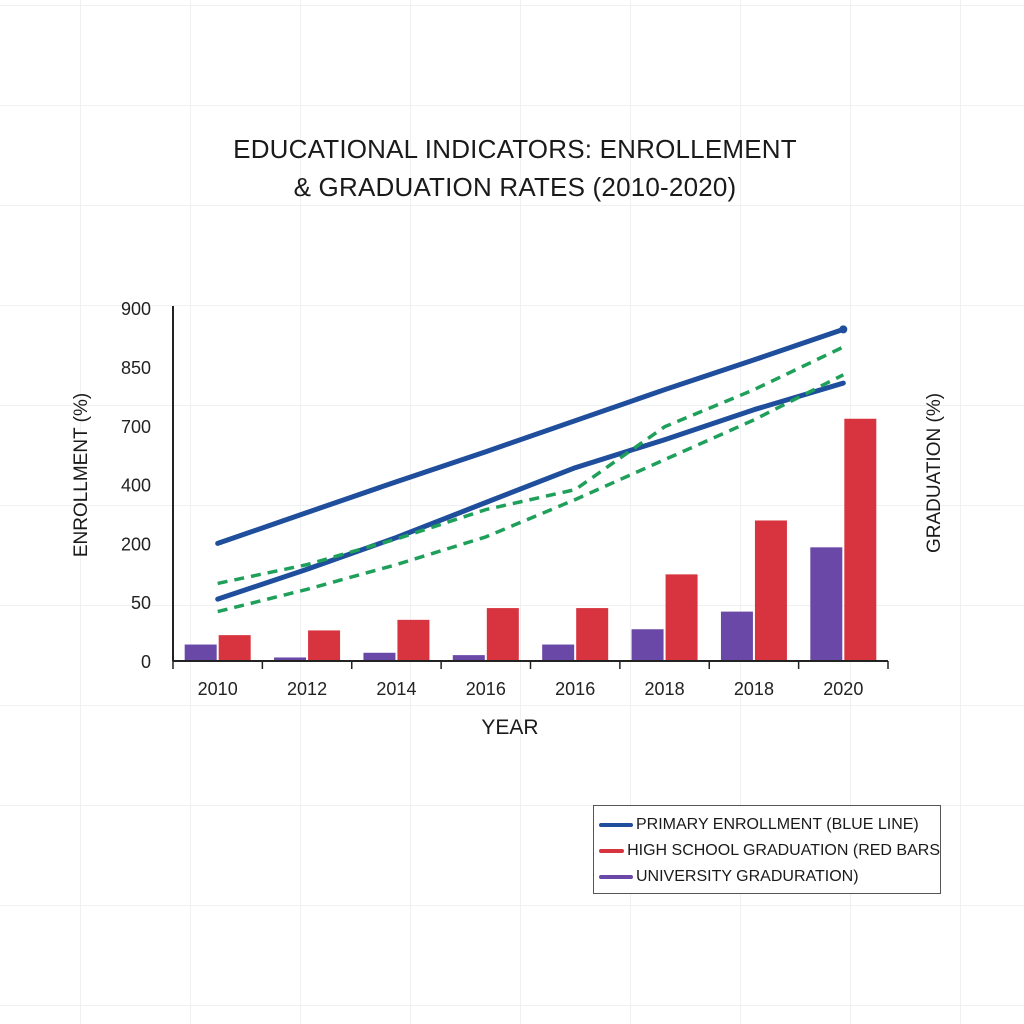  Describe the element at coordinates (510, 727) in the screenshot. I see `x-axis-label: YEAR` at that location.